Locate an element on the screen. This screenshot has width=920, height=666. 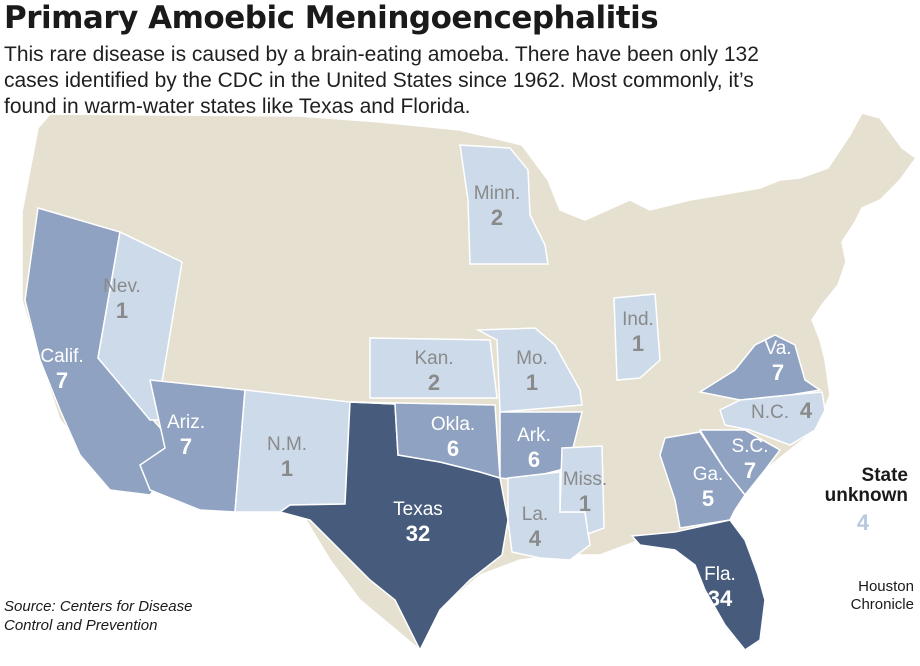
state-label-ok: Okla. is located at coordinates (453, 424).